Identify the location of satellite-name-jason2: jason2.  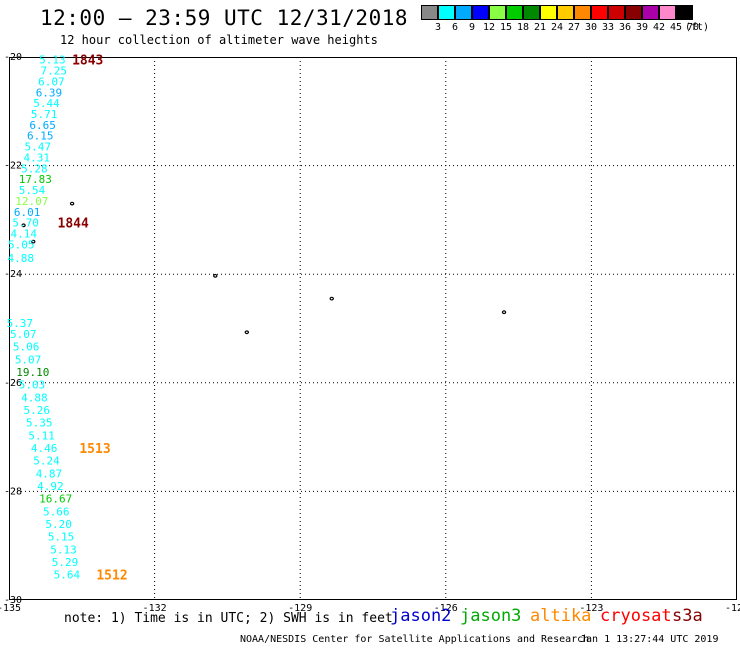
(421, 616).